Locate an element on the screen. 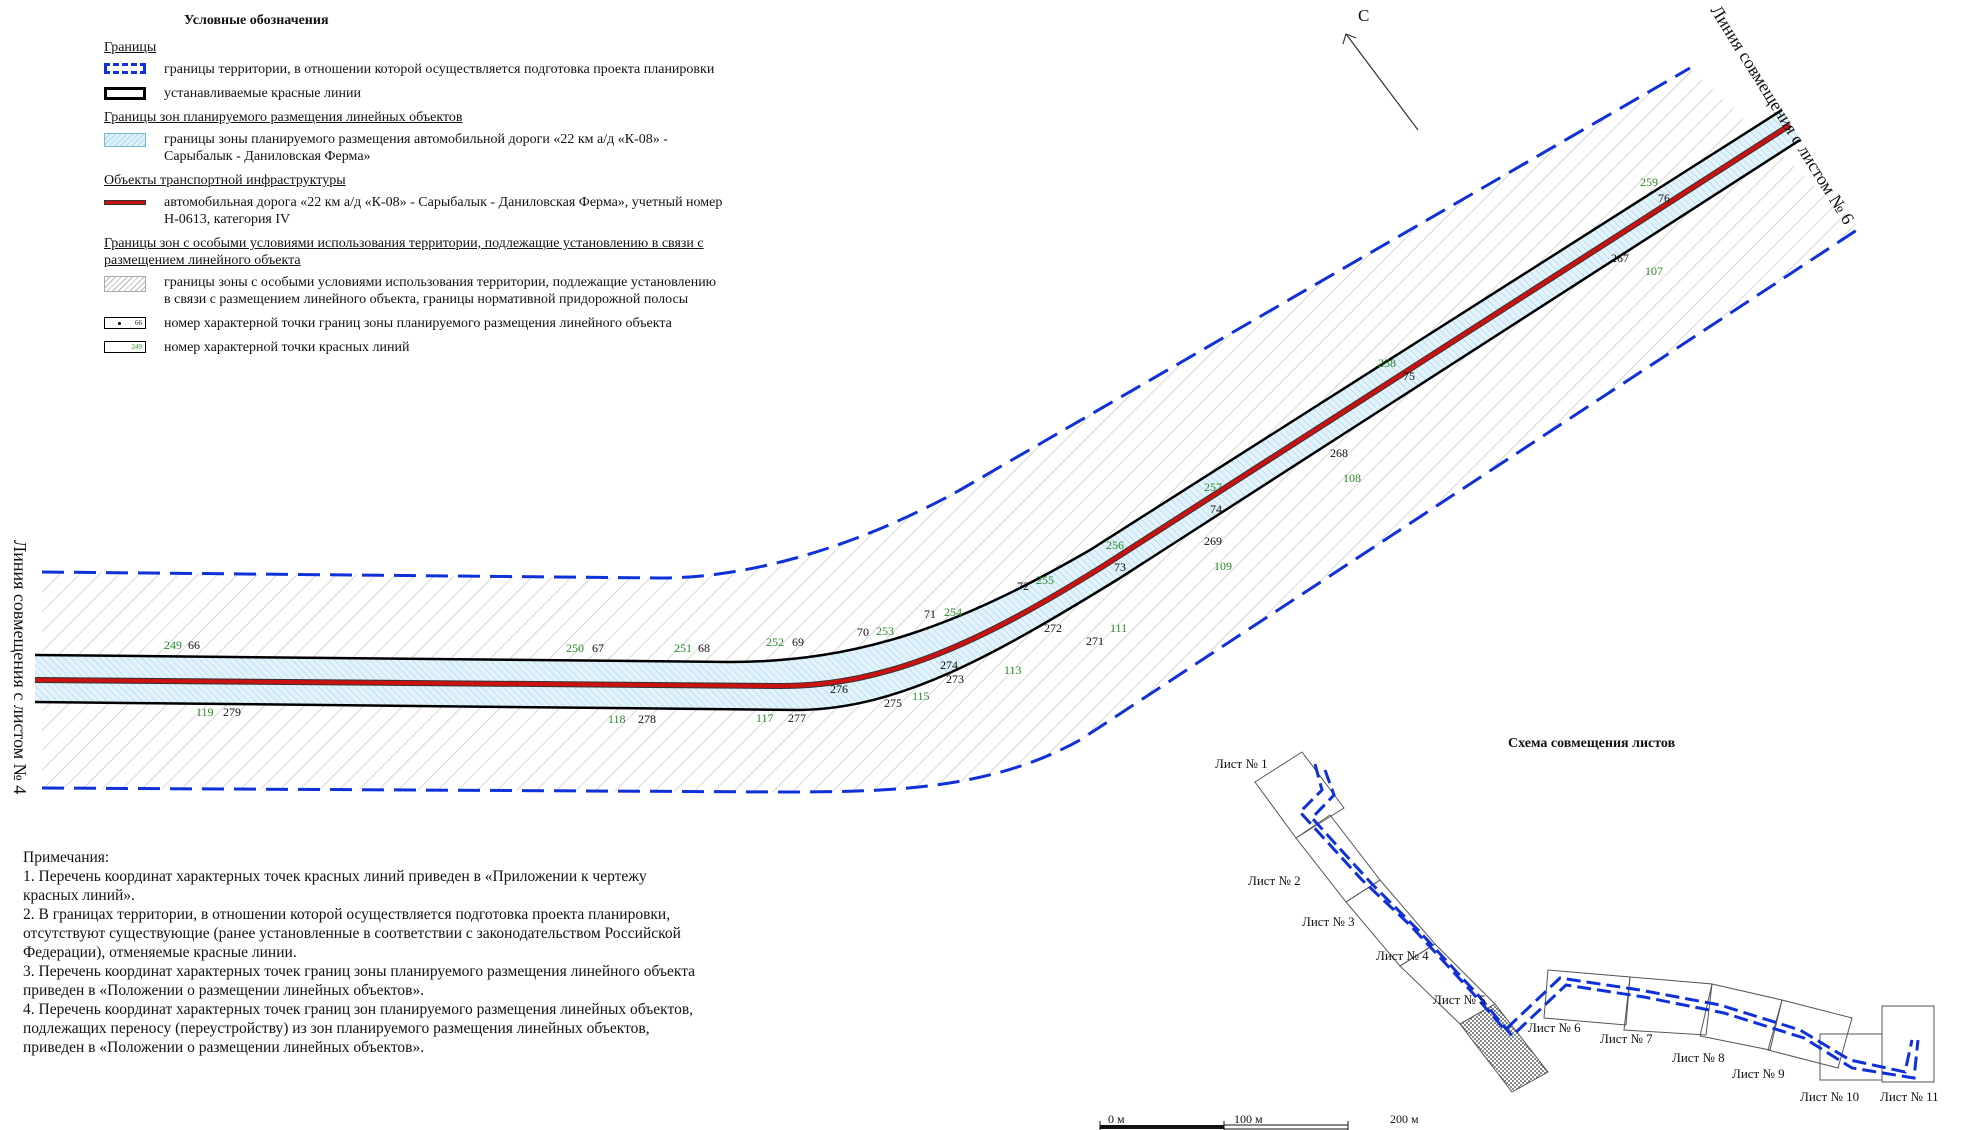 Image resolution: width=1962 pixels, height=1130 pixels. sheet-scheme is located at coordinates (1594, 922).